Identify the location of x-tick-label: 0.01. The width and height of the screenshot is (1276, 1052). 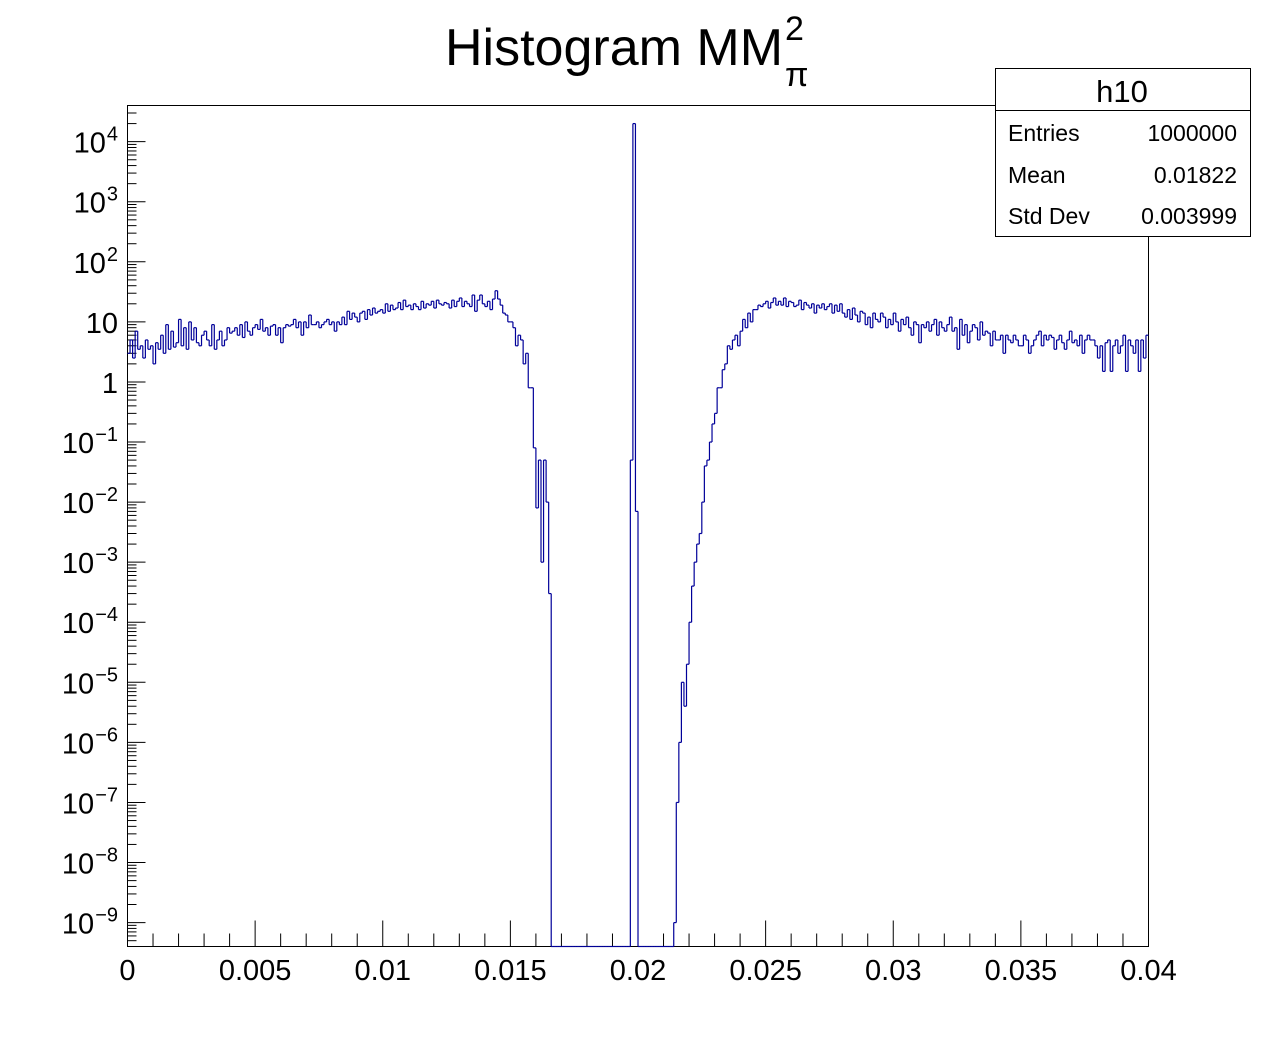
(383, 971).